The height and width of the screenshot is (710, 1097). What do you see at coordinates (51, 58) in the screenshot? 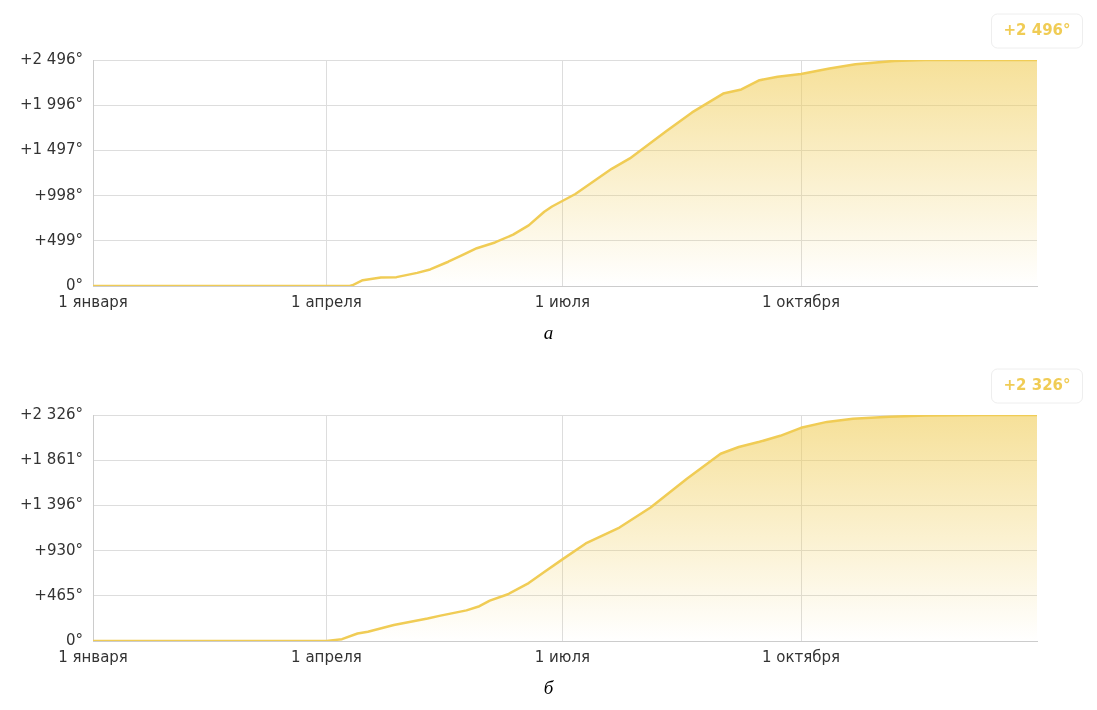
I see `y-tick-label: +2 496°` at bounding box center [51, 58].